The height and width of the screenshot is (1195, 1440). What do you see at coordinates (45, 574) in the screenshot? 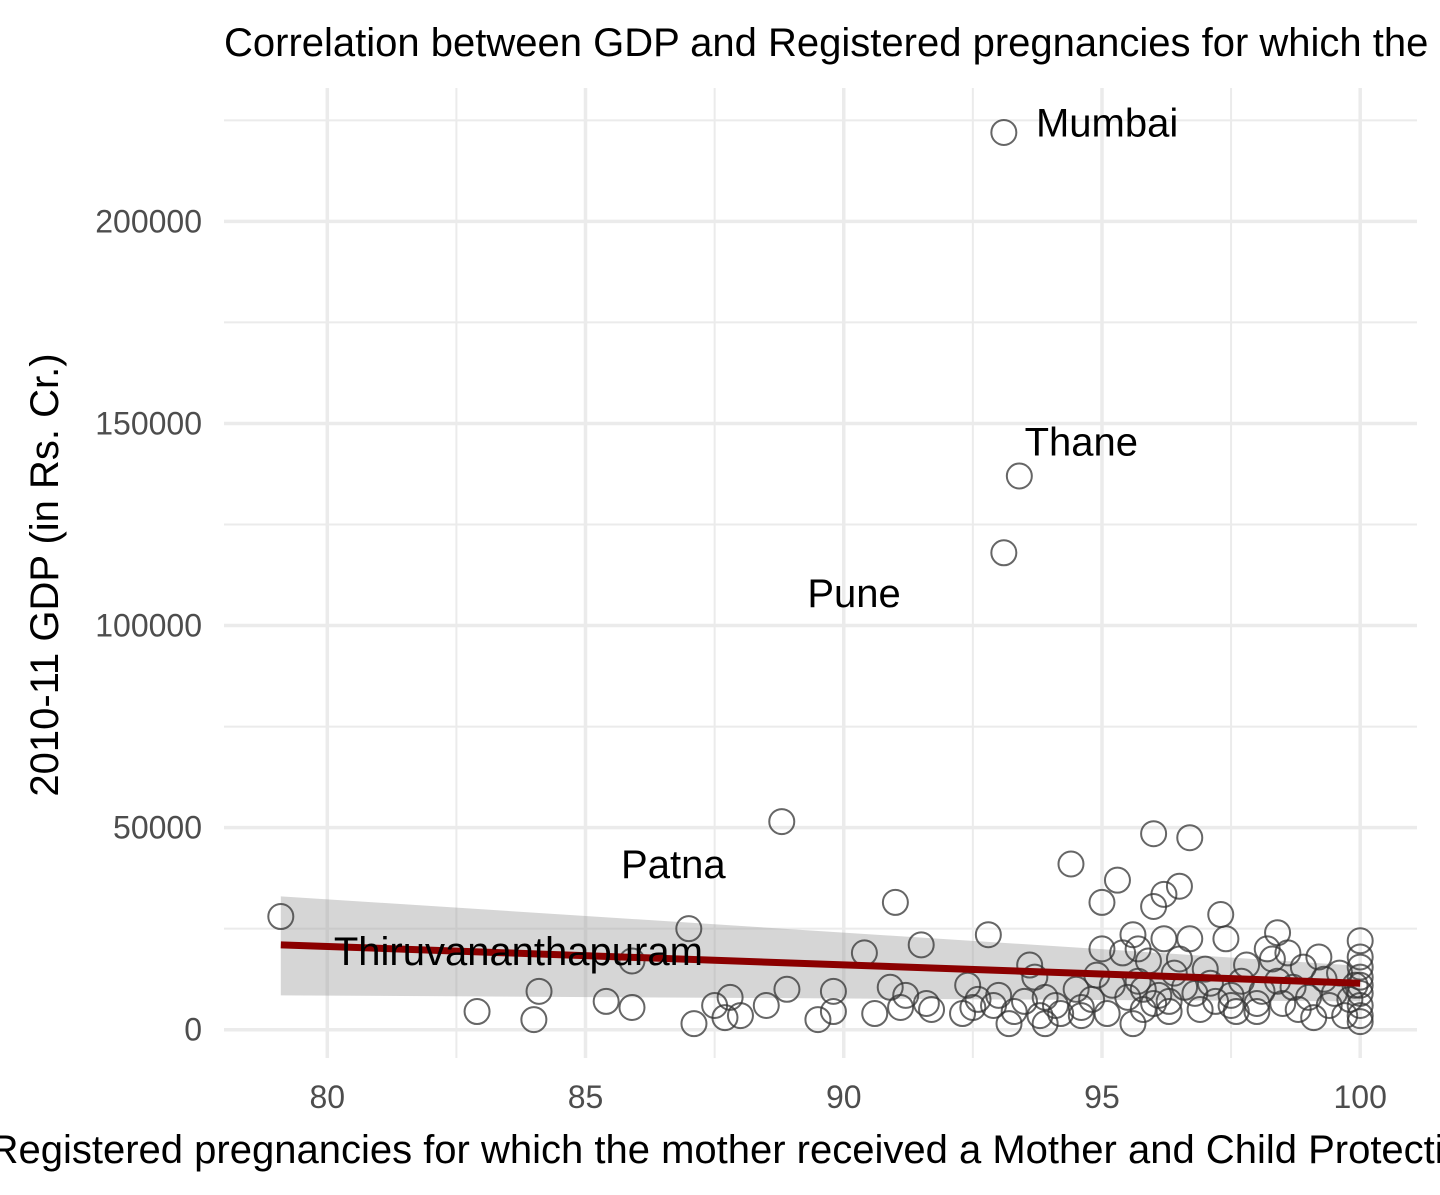
I see `y-axis-label: 2010-11 GDP (in Rs. Cr.)` at bounding box center [45, 574].